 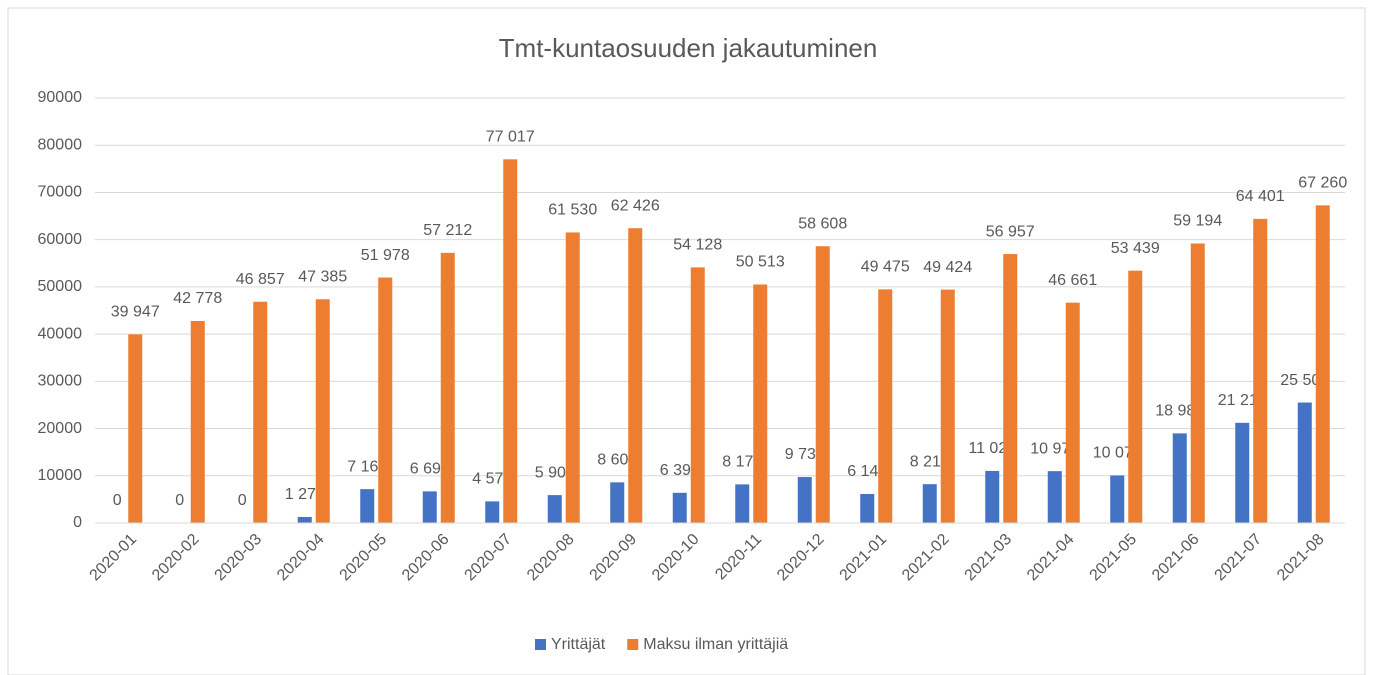 I want to click on legend-label: Maksu ilman yrittäjiä, so click(x=715, y=644).